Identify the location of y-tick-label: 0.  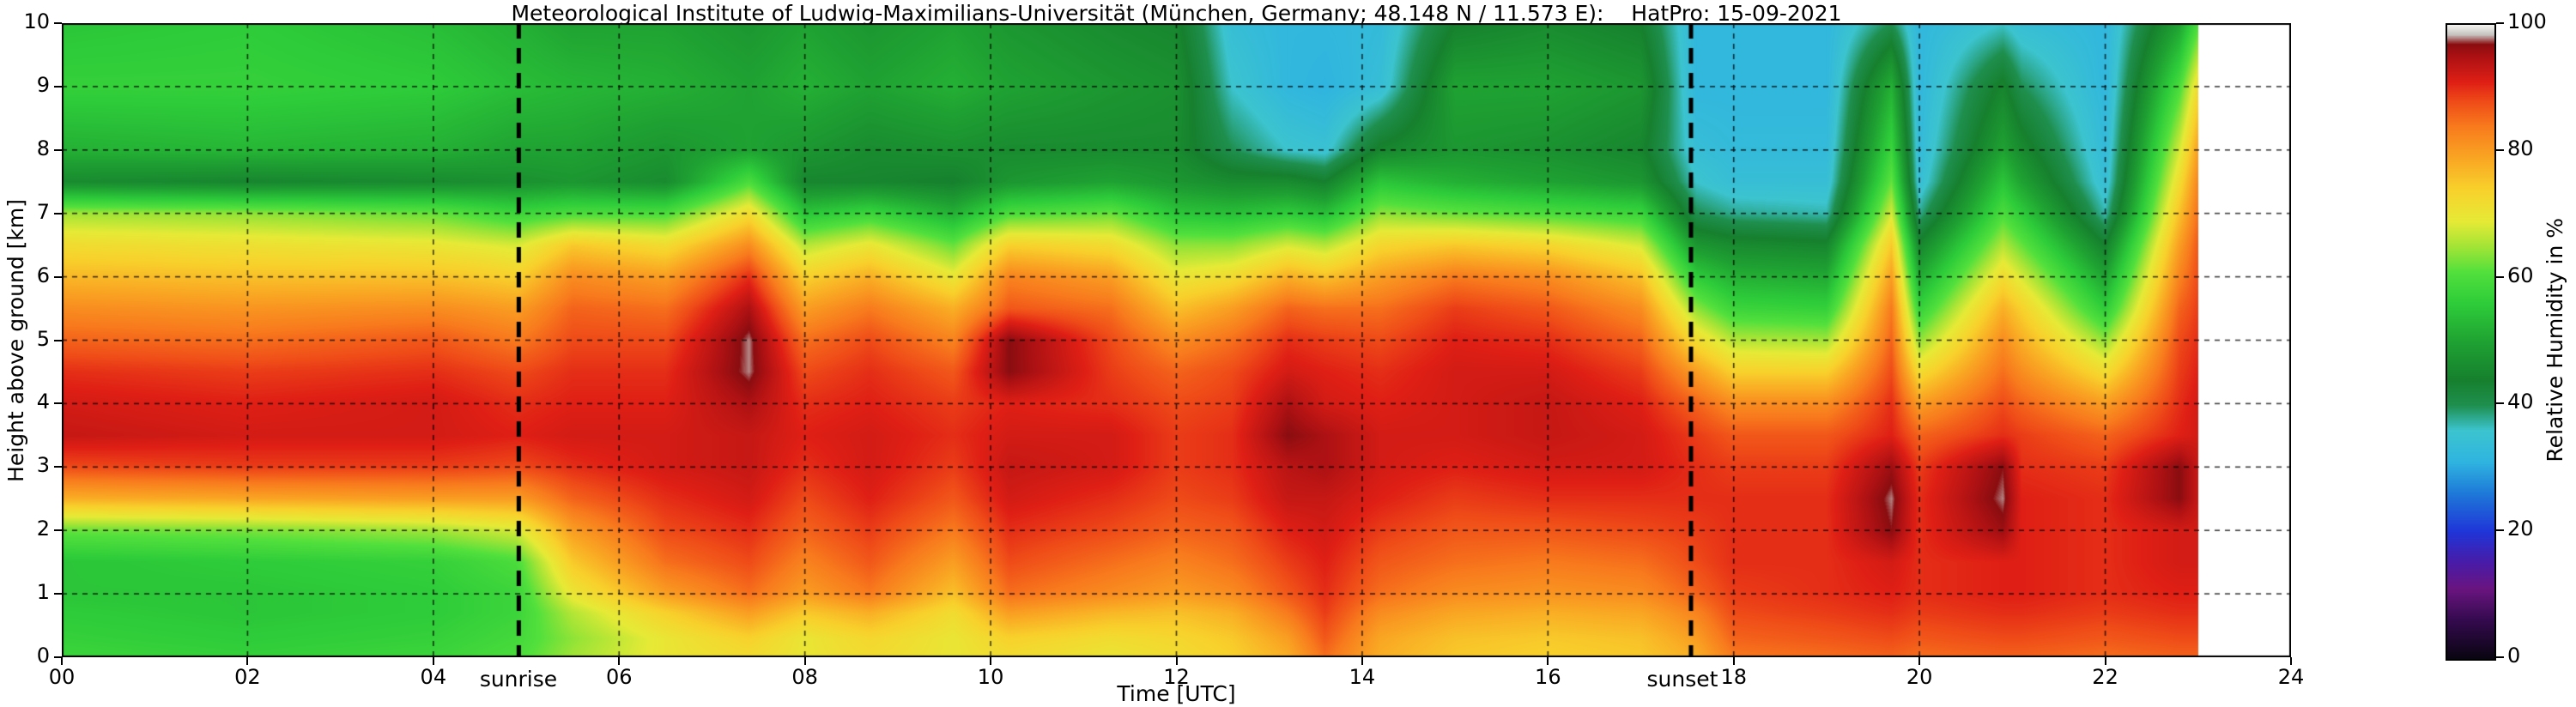
(43, 656).